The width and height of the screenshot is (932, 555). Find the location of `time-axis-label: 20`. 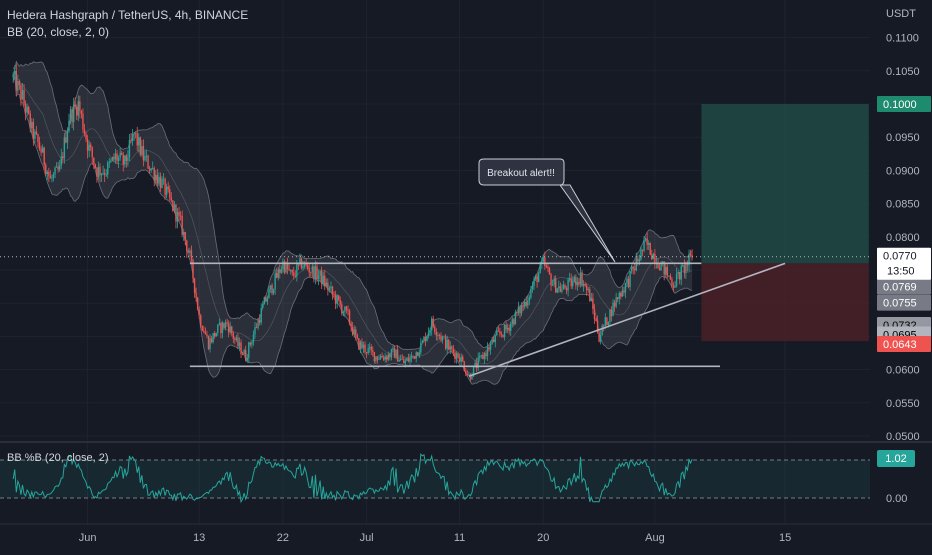

time-axis-label: 20 is located at coordinates (543, 538).